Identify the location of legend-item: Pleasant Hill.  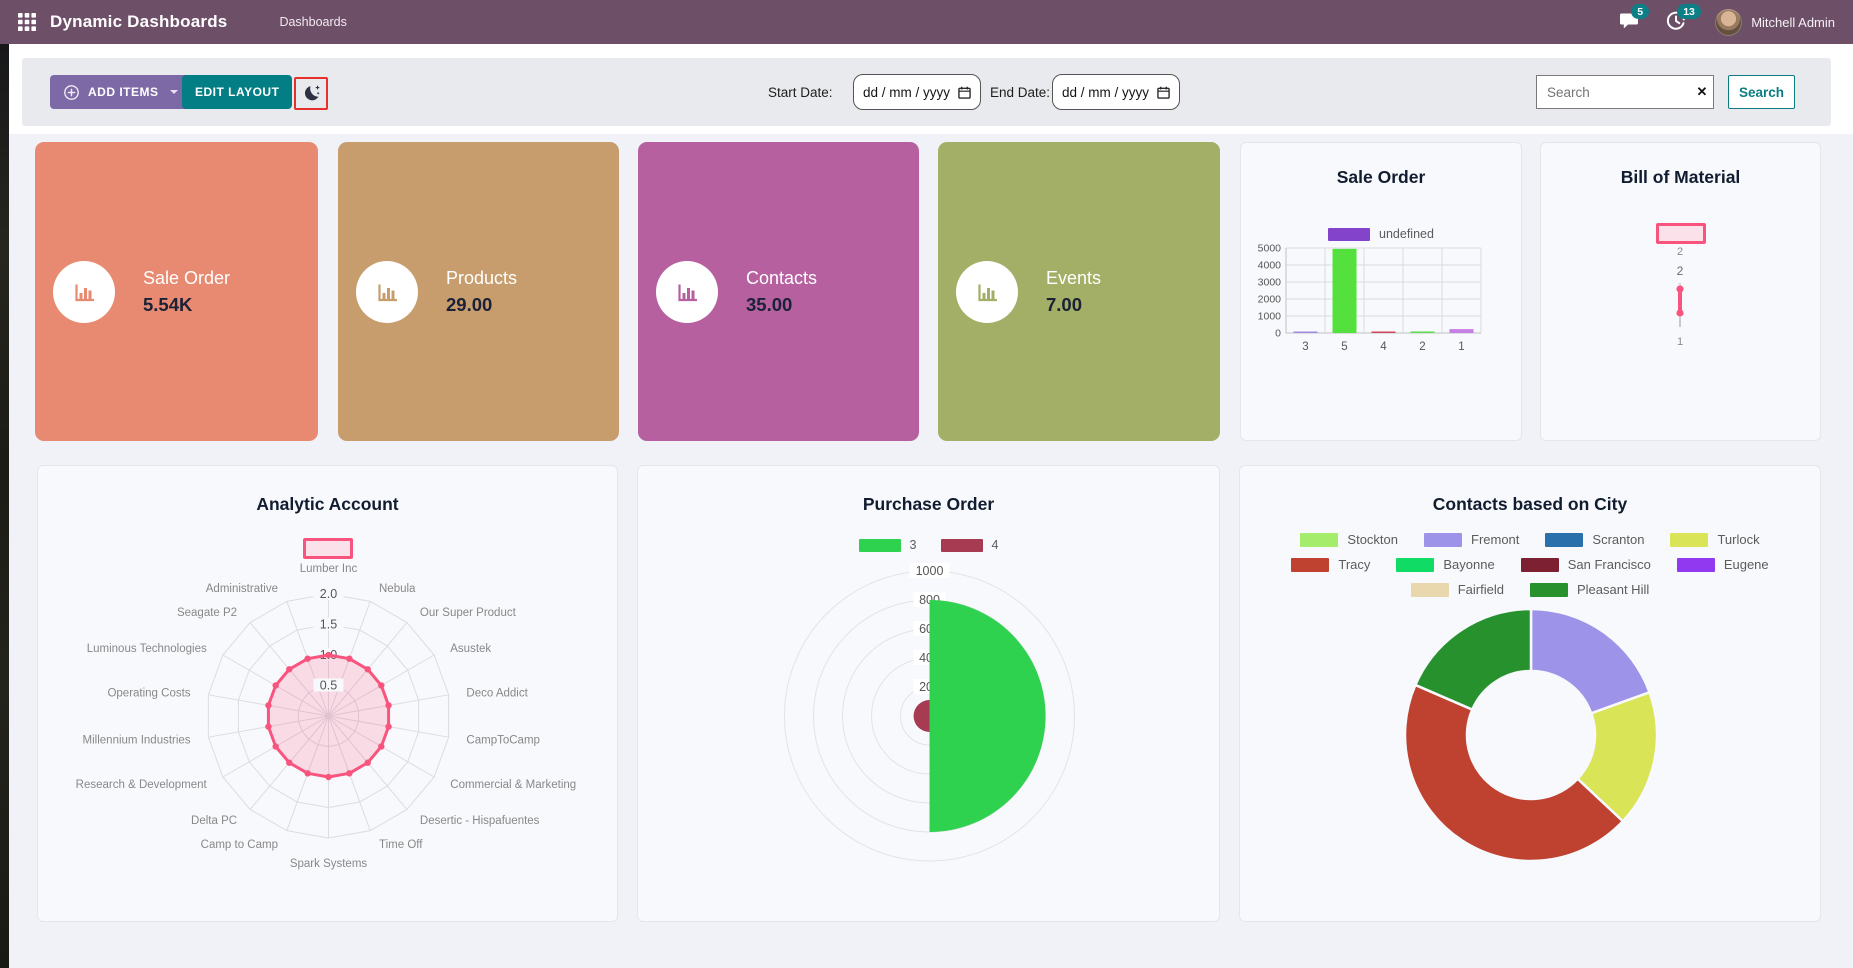
(1589, 589).